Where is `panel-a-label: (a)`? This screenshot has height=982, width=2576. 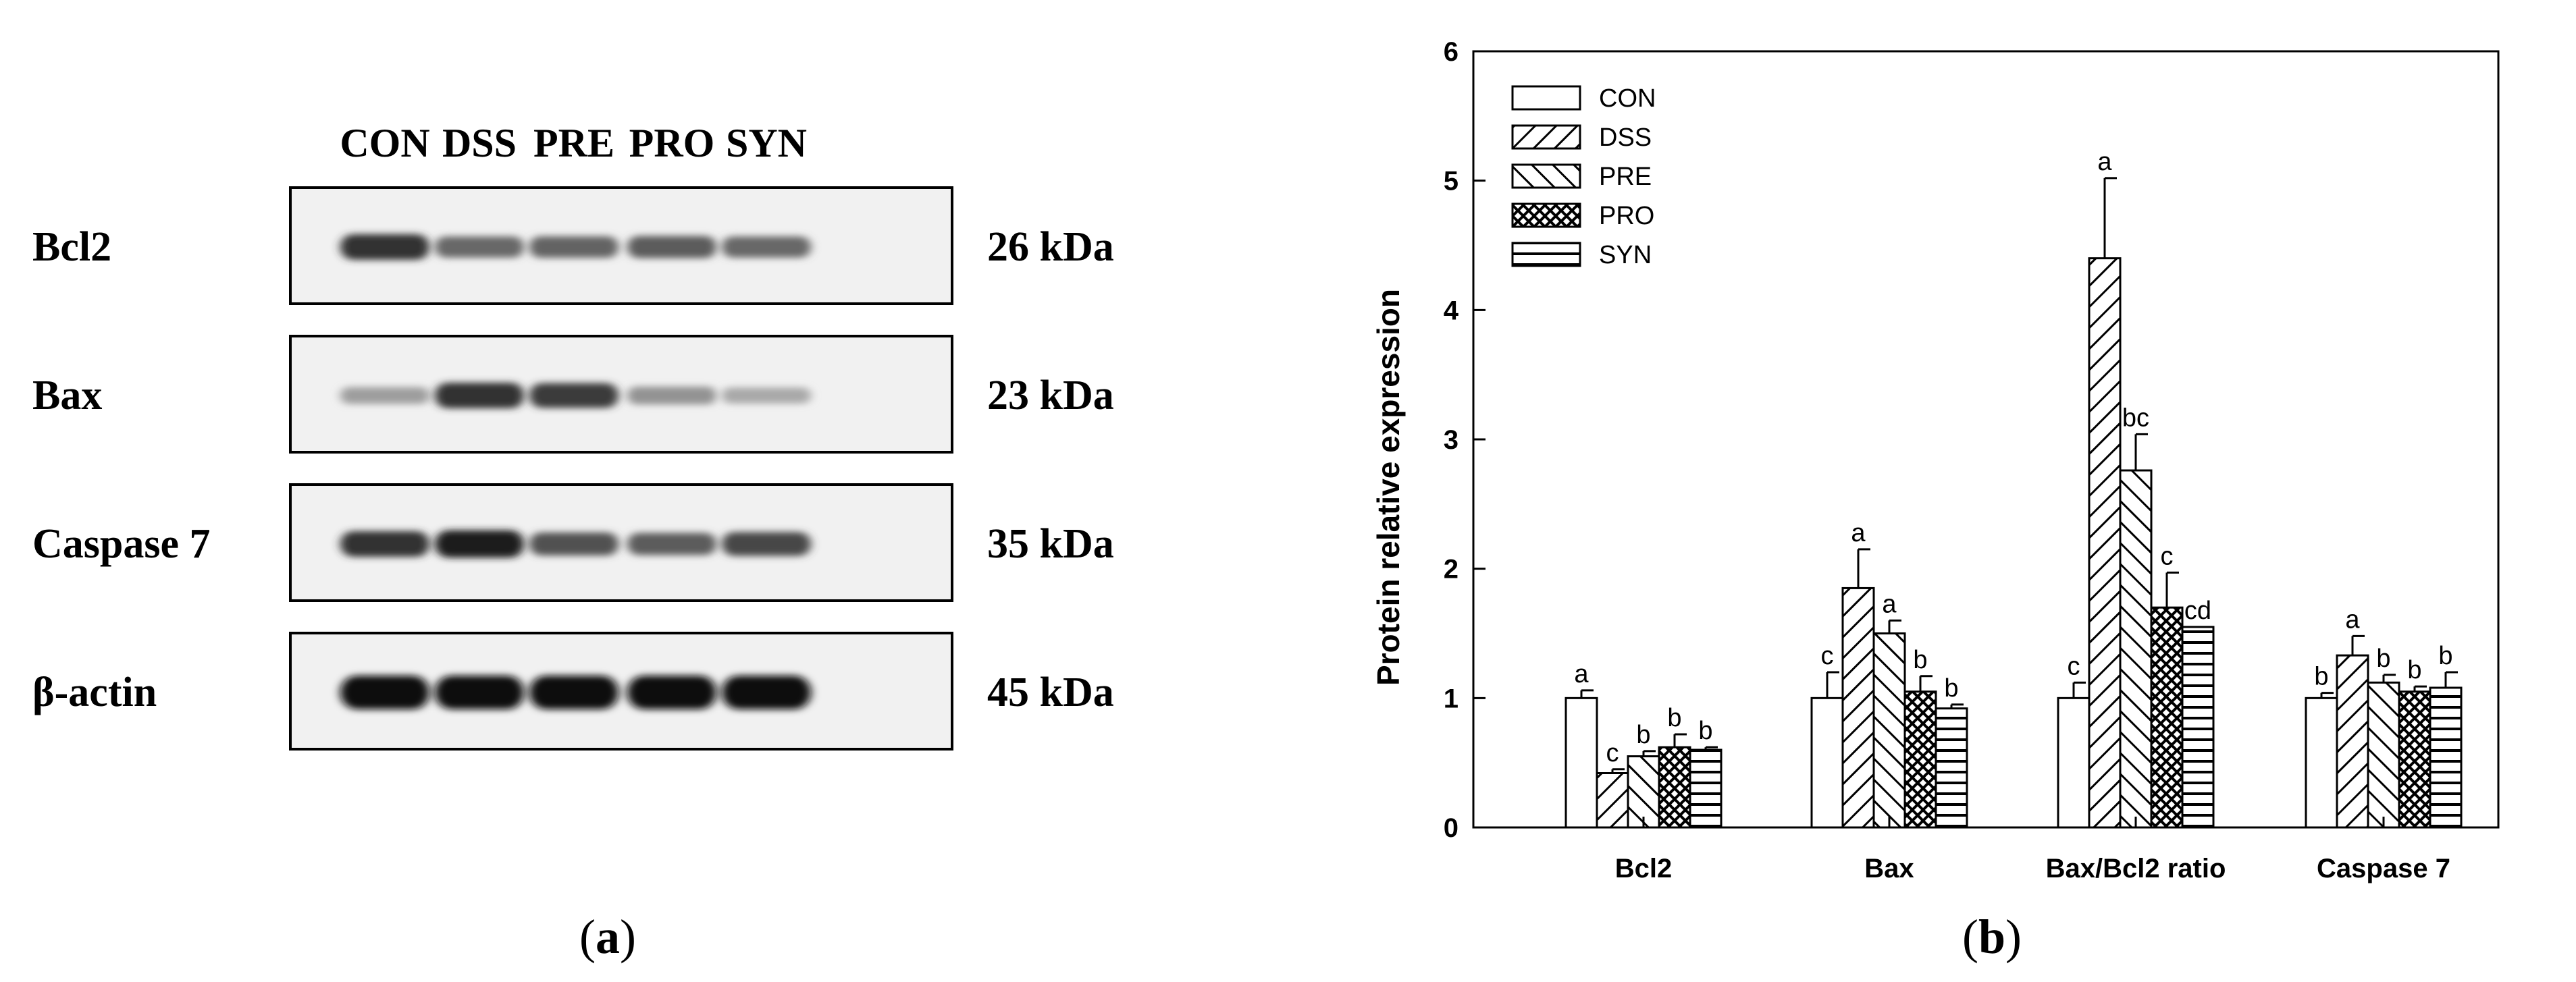 panel-a-label: (a) is located at coordinates (607, 937).